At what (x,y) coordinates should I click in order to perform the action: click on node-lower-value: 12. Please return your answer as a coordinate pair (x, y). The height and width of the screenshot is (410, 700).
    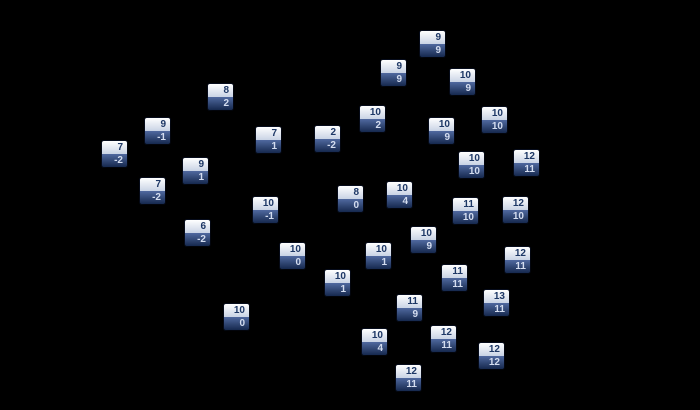
    Looking at the image, I should click on (491, 362).